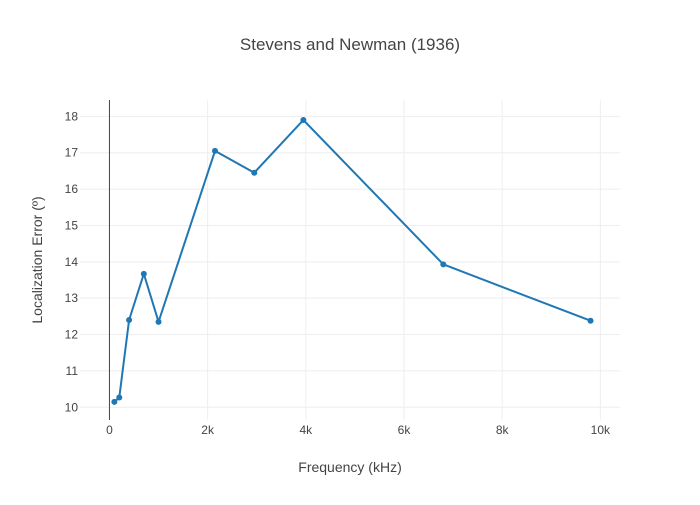  I want to click on y-axis-title: Localization Error (º), so click(37, 259).